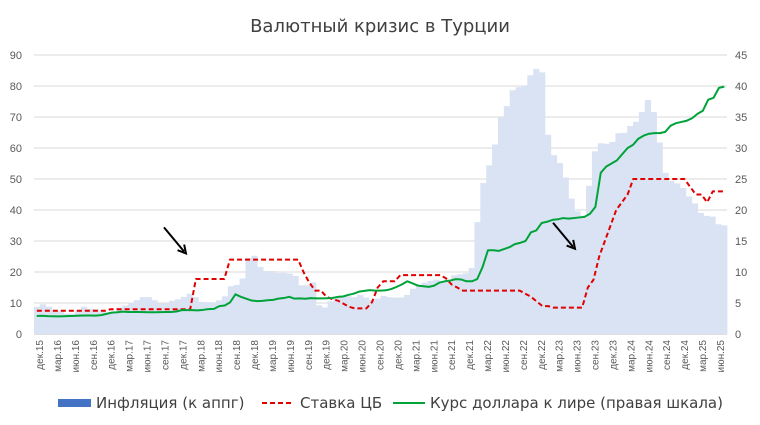  What do you see at coordinates (564, 236) in the screenshot?
I see `arrow-annotation` at bounding box center [564, 236].